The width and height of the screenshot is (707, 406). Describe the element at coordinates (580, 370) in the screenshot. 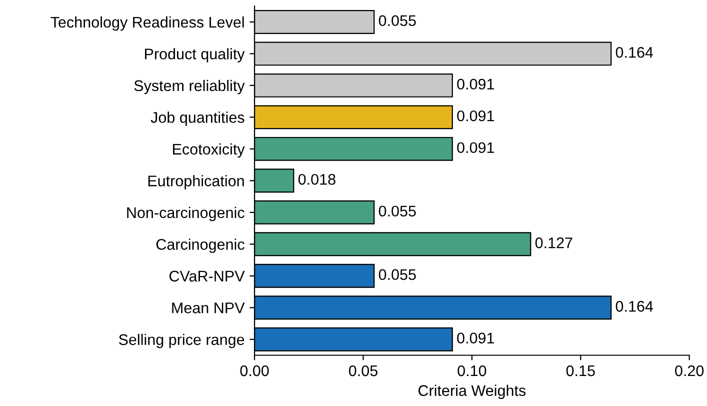

I see `x-tick-label: 0.15` at that location.